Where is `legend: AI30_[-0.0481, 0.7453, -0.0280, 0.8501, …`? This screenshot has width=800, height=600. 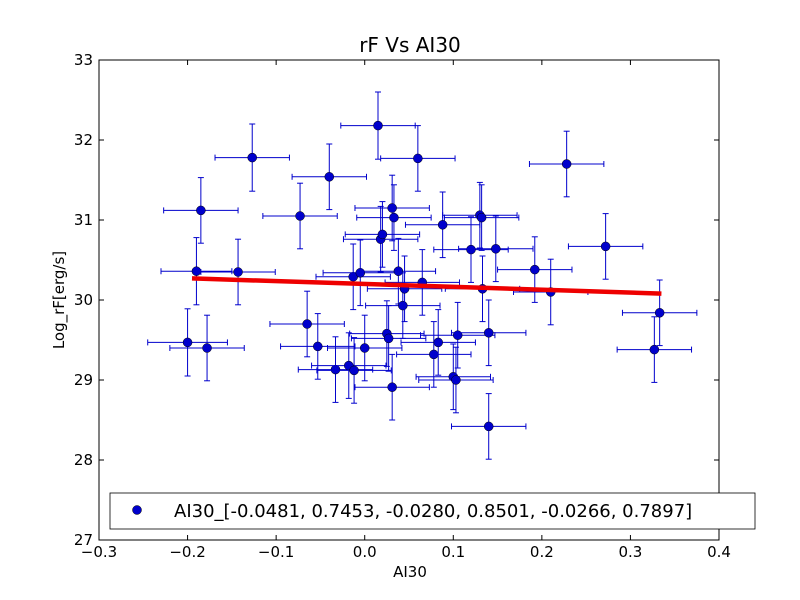 legend: AI30_[-0.0481, 0.7453, -0.0280, 0.8501, … is located at coordinates (432, 511).